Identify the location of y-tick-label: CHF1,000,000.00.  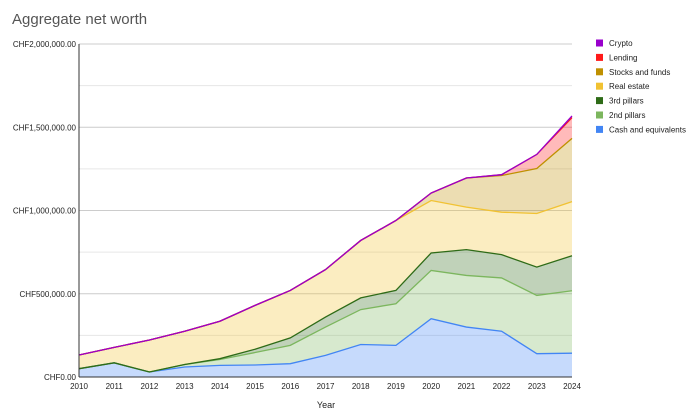
(45, 211).